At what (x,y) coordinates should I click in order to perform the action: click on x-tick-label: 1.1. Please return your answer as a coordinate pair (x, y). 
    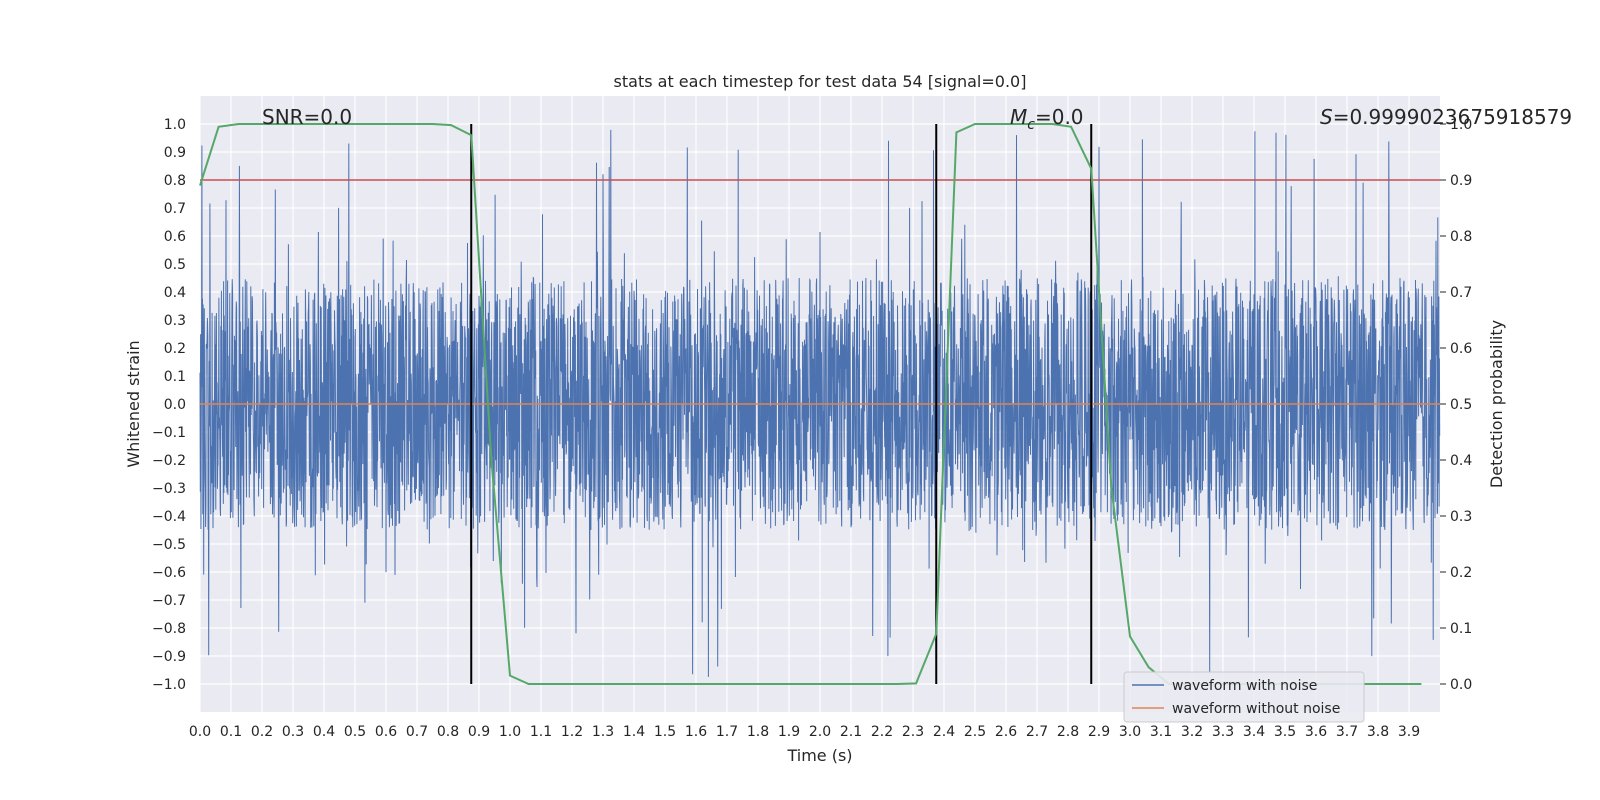
    Looking at the image, I should click on (541, 732).